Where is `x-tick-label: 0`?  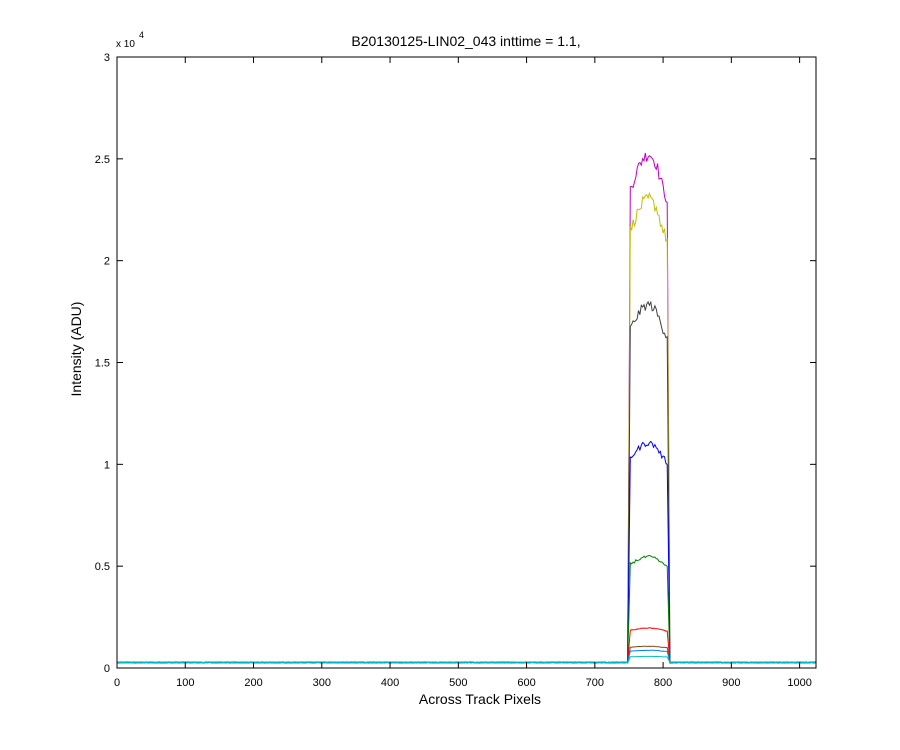
x-tick-label: 0 is located at coordinates (117, 683).